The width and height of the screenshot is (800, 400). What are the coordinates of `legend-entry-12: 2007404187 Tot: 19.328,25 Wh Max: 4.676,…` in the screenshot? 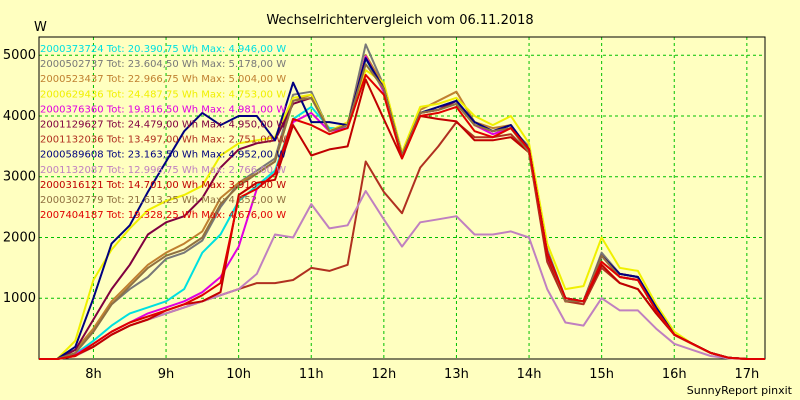 It's located at (163, 215).